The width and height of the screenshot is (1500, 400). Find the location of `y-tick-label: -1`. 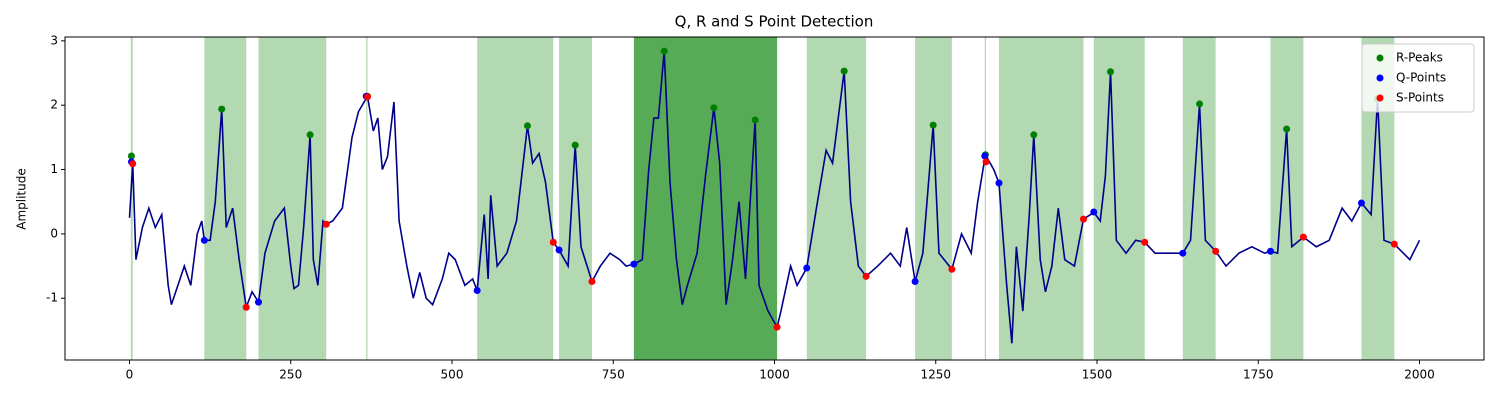

y-tick-label: -1 is located at coordinates (52, 298).